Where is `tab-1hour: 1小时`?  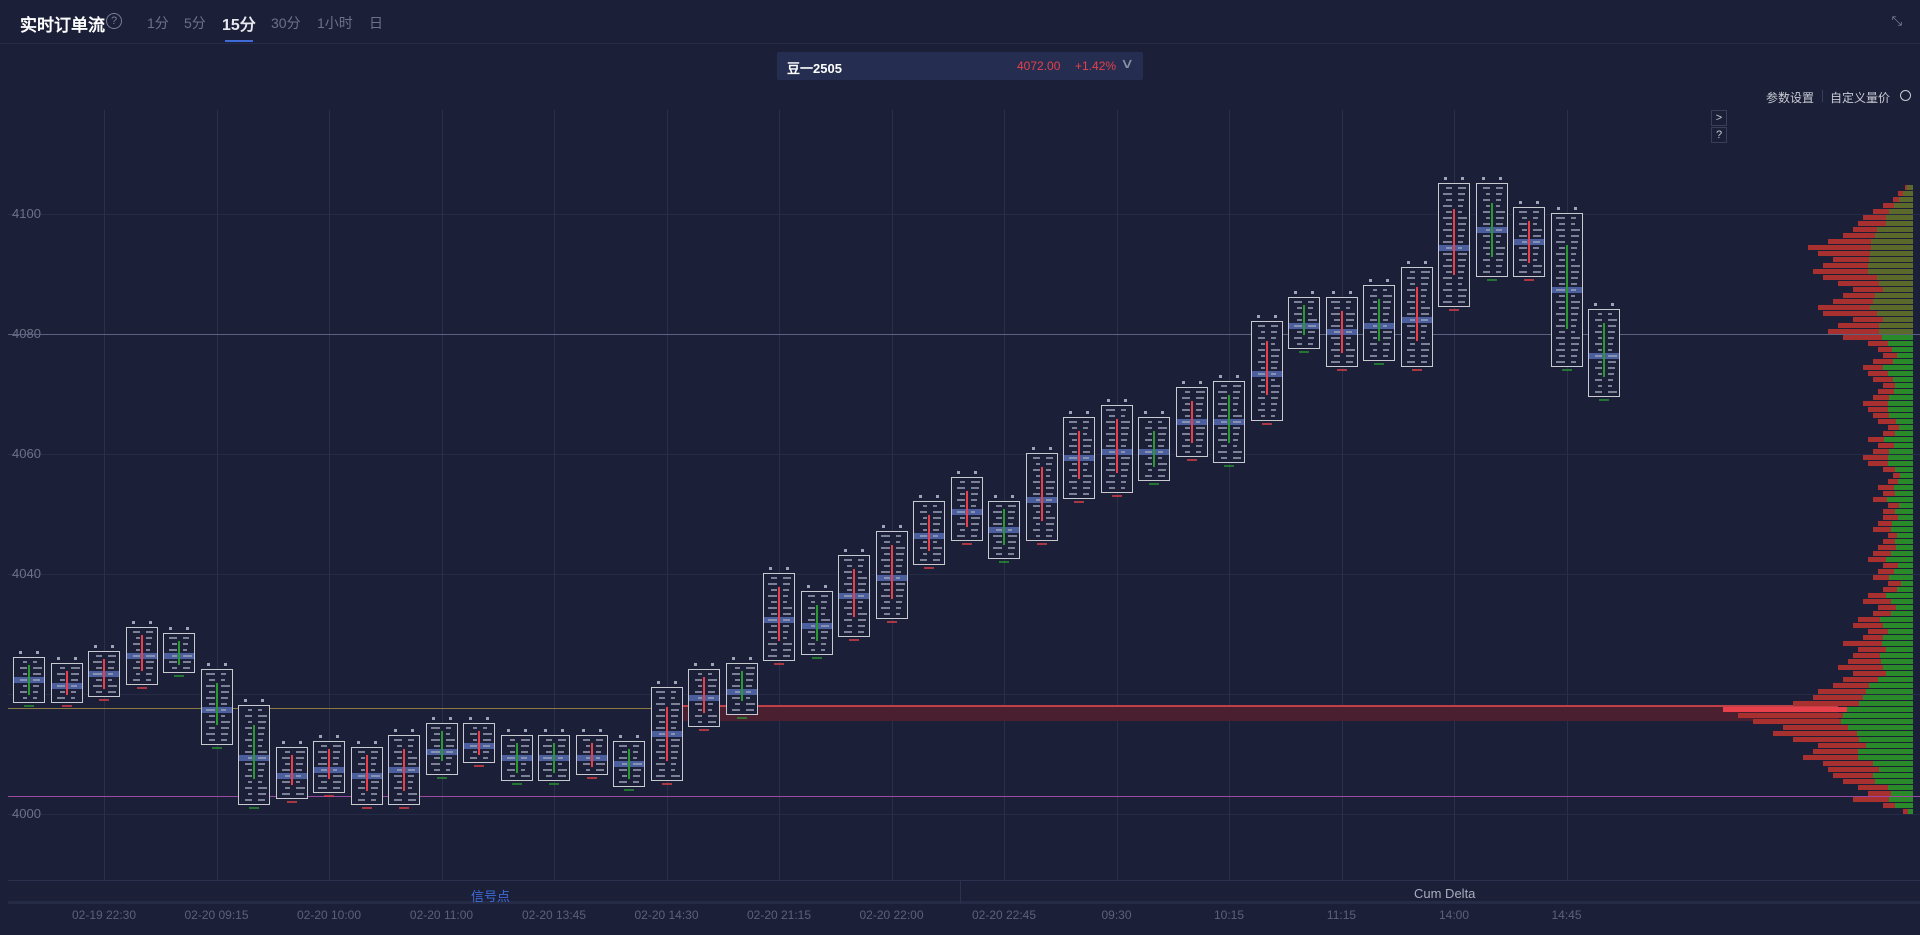
tab-1hour: 1小时 is located at coordinates (335, 23).